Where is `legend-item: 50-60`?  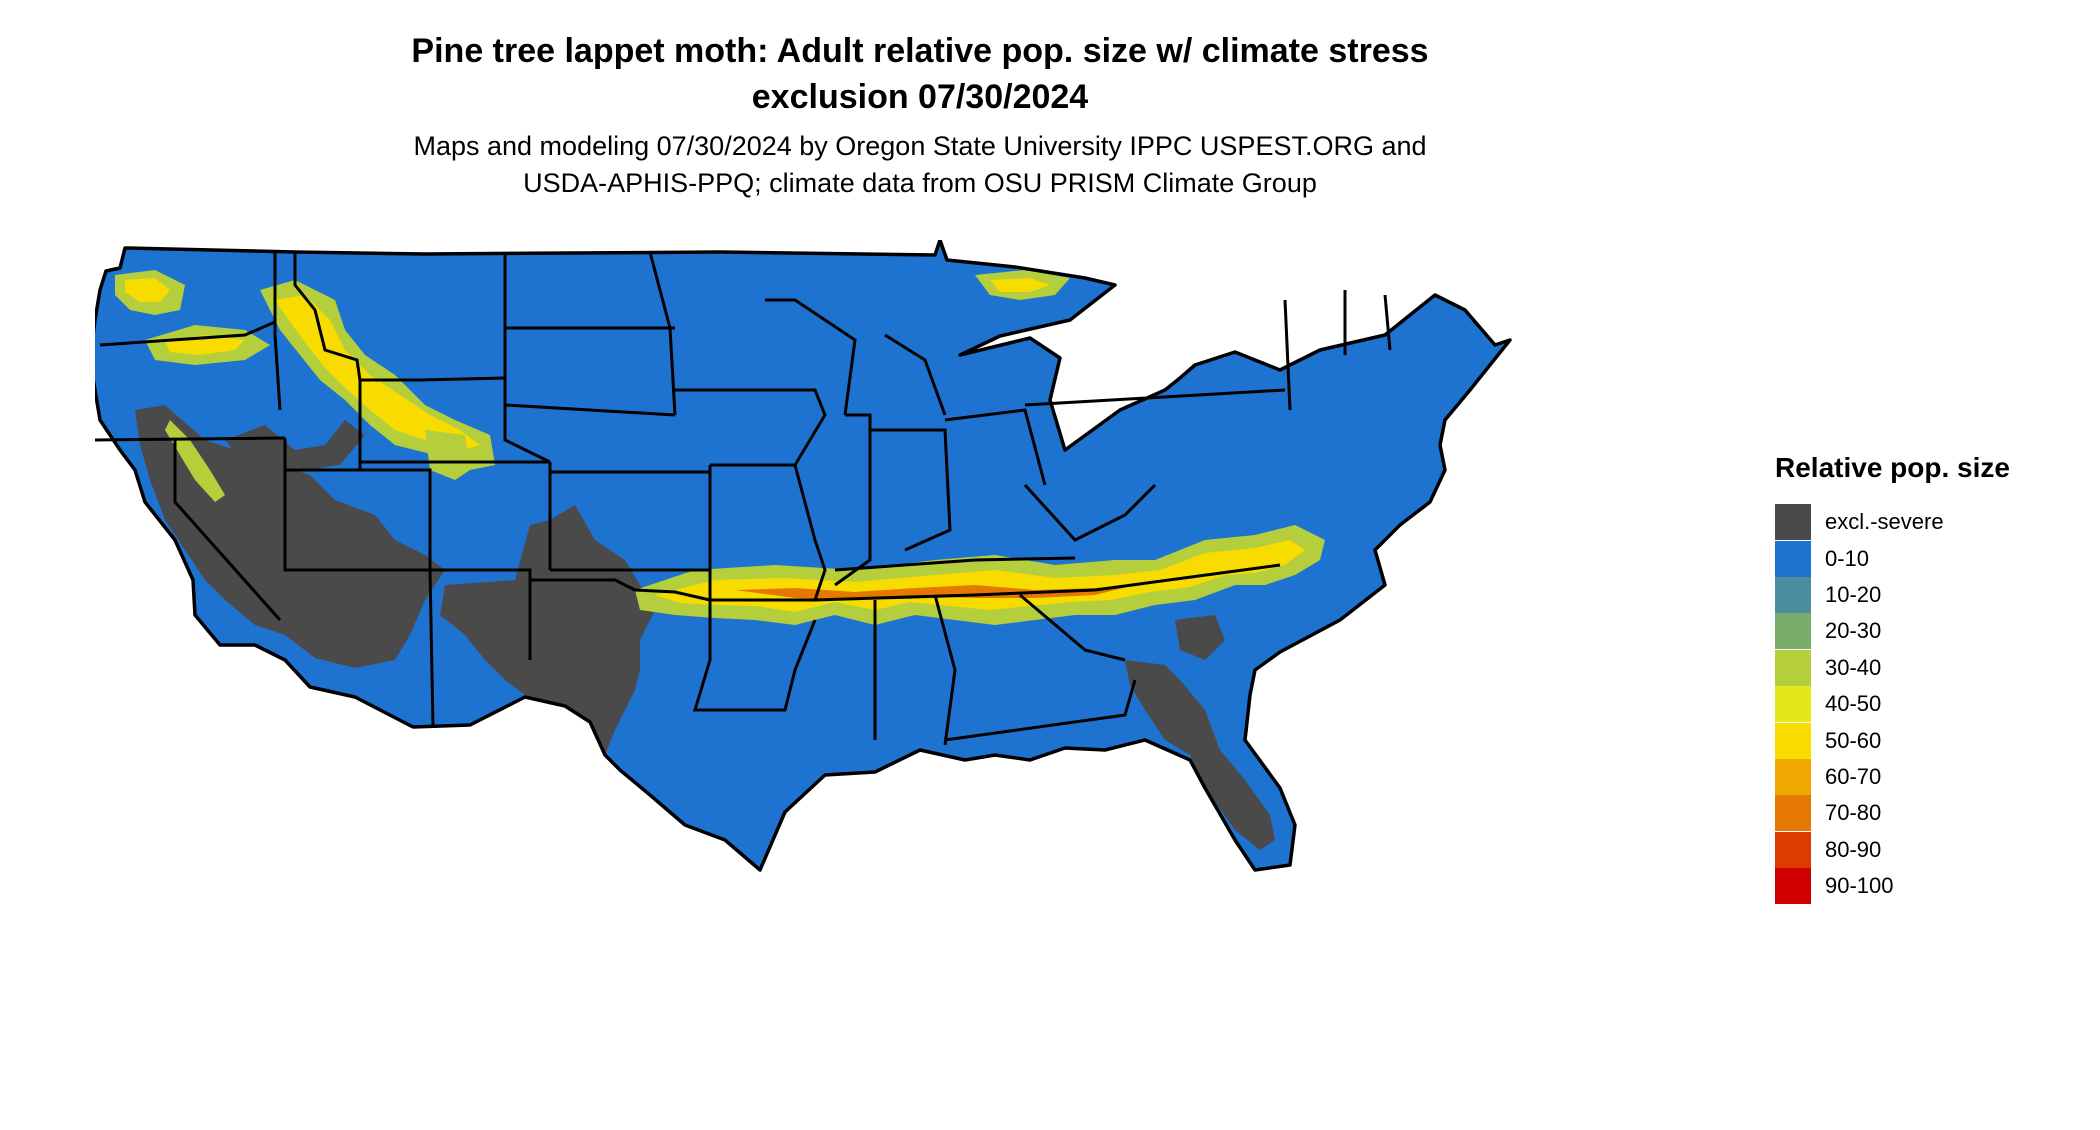 legend-item: 50-60 is located at coordinates (1892, 740).